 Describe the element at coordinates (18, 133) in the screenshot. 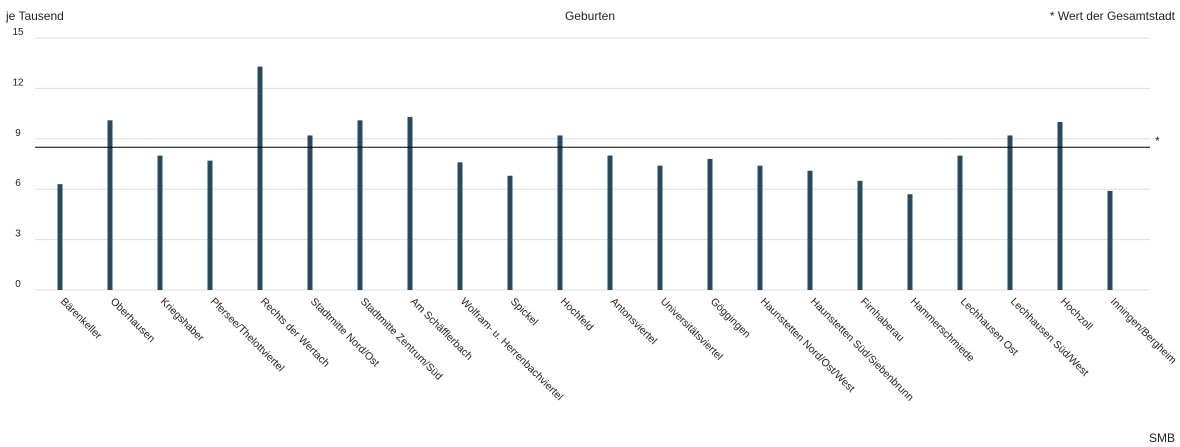

I see `y-tick-label: 9` at that location.